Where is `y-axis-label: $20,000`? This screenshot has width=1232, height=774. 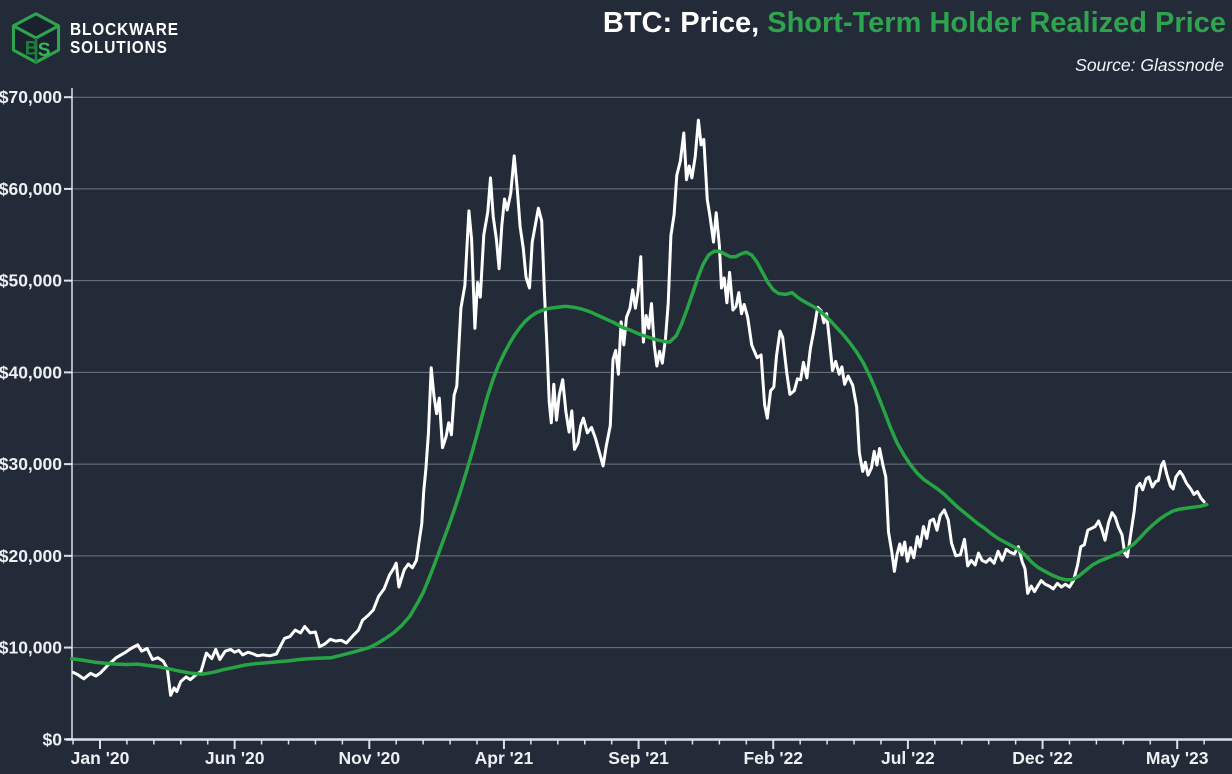
y-axis-label: $20,000 is located at coordinates (31, 556).